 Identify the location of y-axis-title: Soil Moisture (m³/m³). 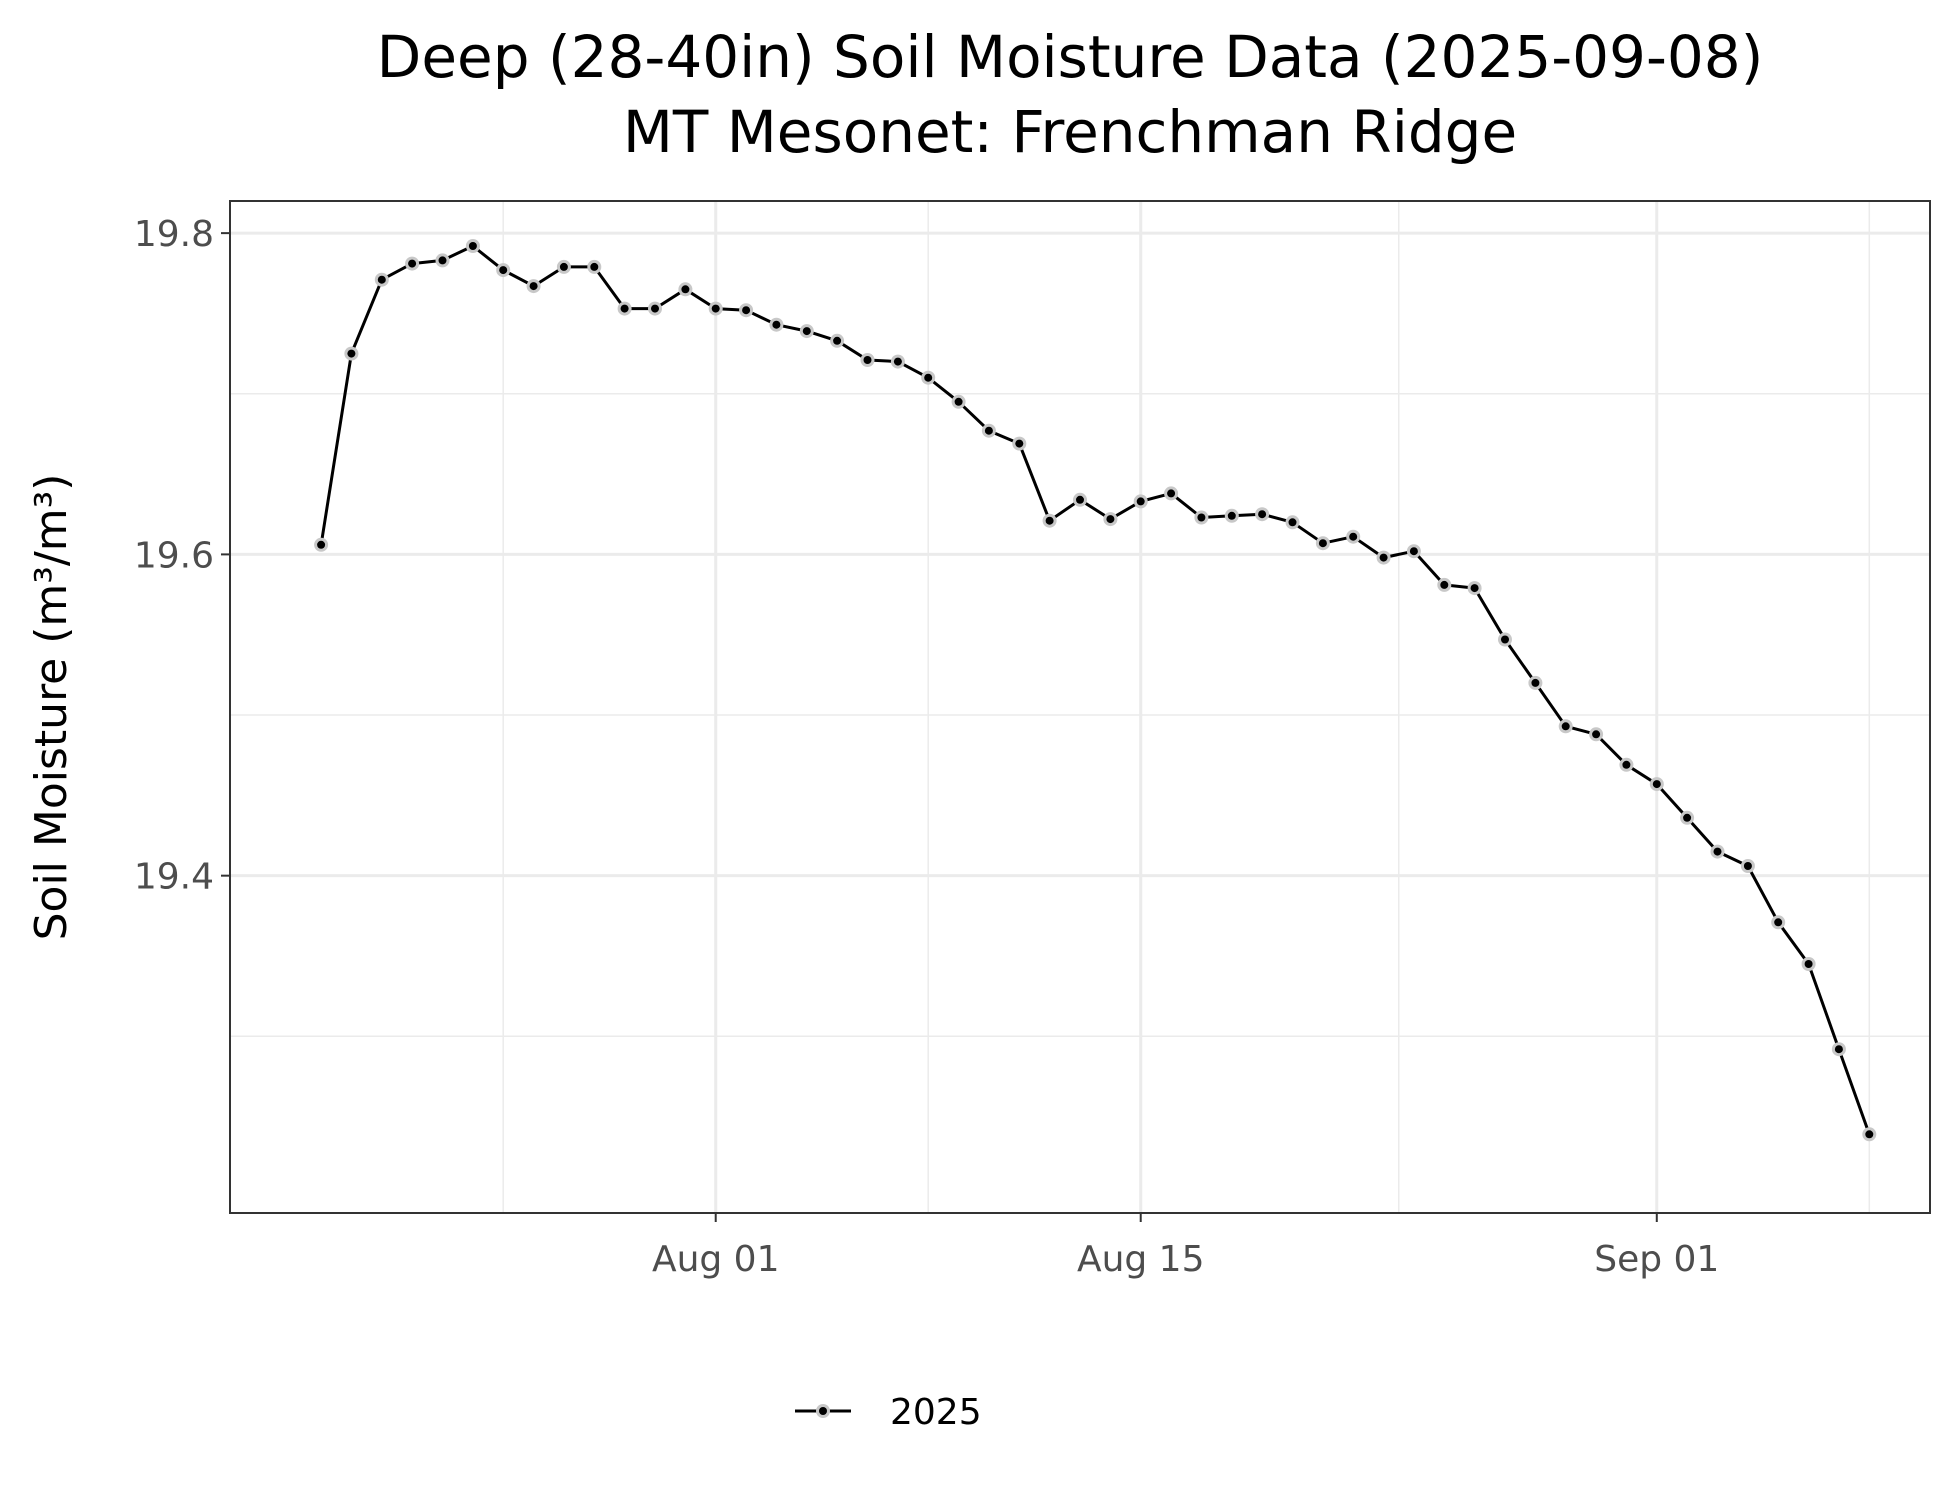
(51, 707).